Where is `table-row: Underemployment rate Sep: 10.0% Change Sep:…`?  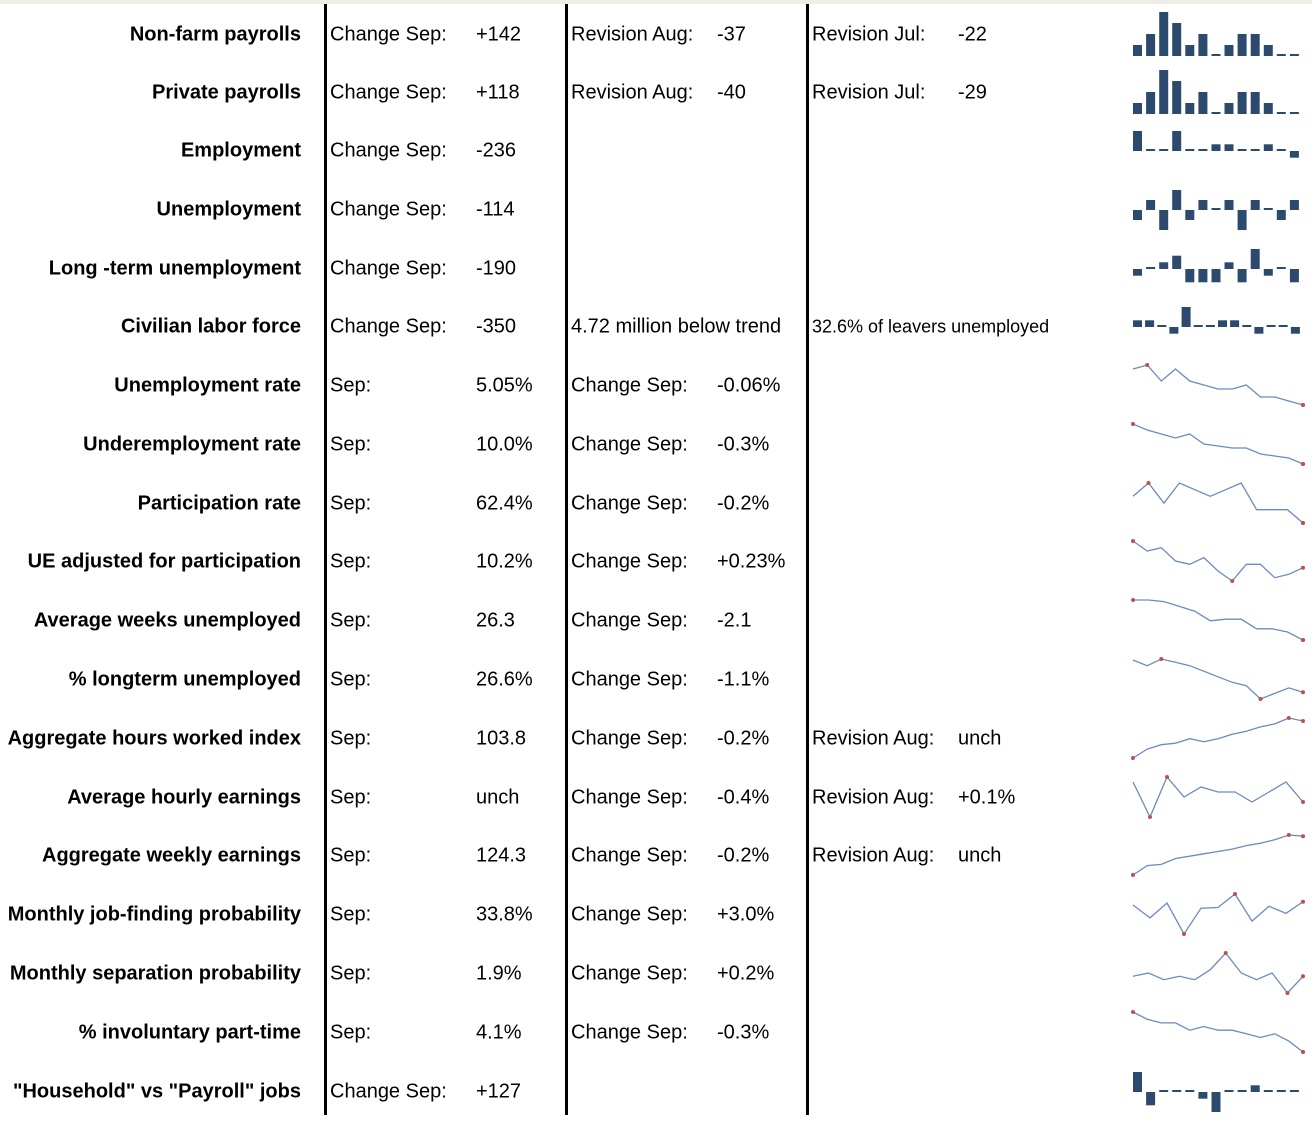 table-row: Underemployment rate Sep: 10.0% Change Sep:… is located at coordinates (656, 445).